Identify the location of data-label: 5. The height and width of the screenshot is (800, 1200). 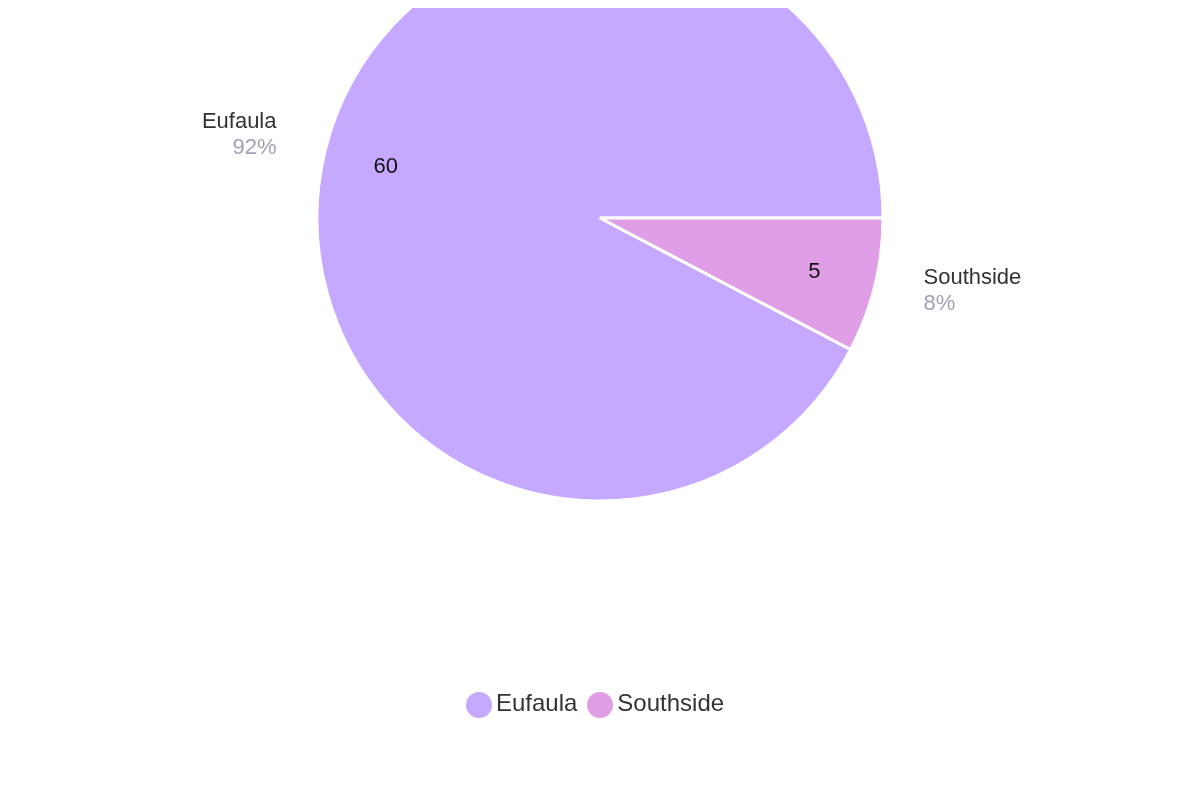
(814, 271).